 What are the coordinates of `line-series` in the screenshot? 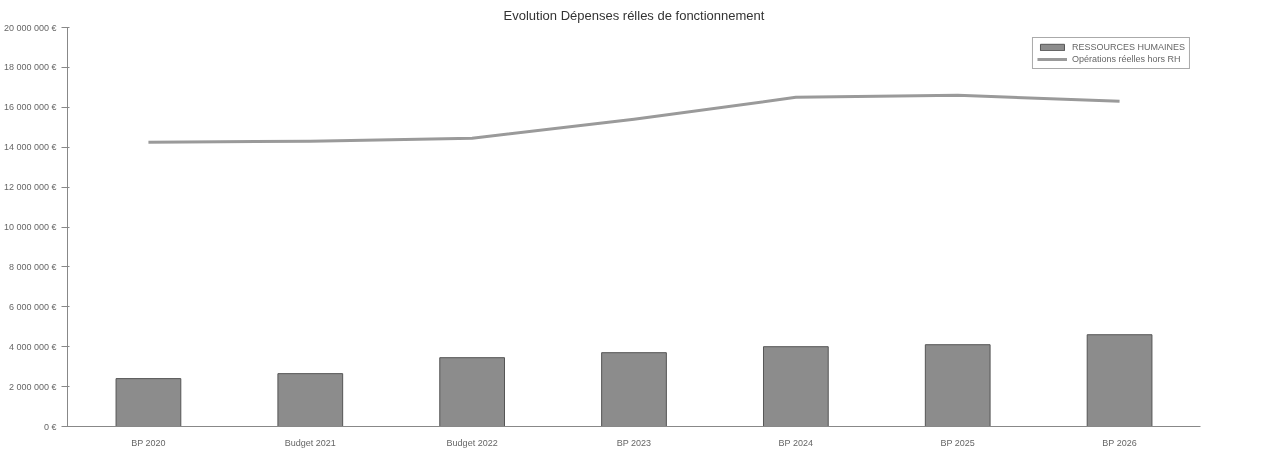 It's located at (634, 118).